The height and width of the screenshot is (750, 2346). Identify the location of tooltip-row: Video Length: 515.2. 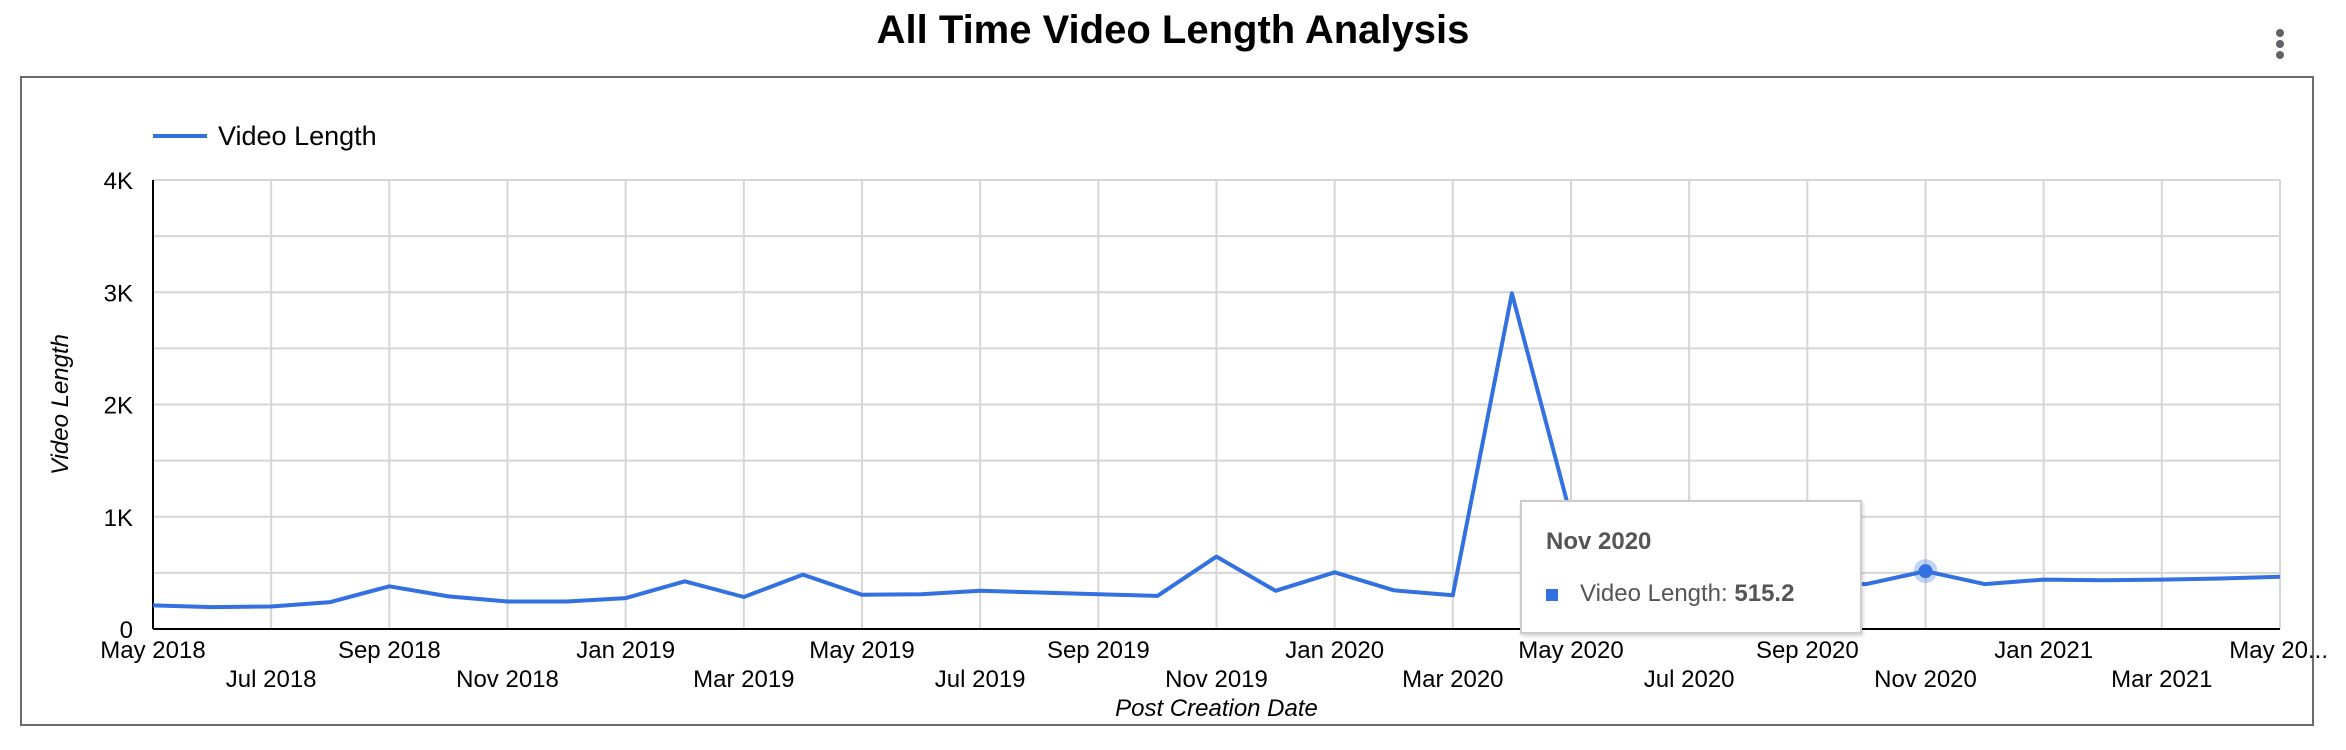
(1687, 594).